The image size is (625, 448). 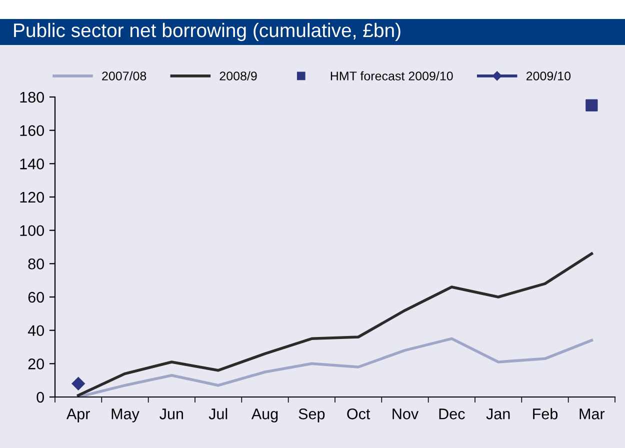 What do you see at coordinates (391, 75) in the screenshot?
I see `legend-label: HMT forecast 2009/10` at bounding box center [391, 75].